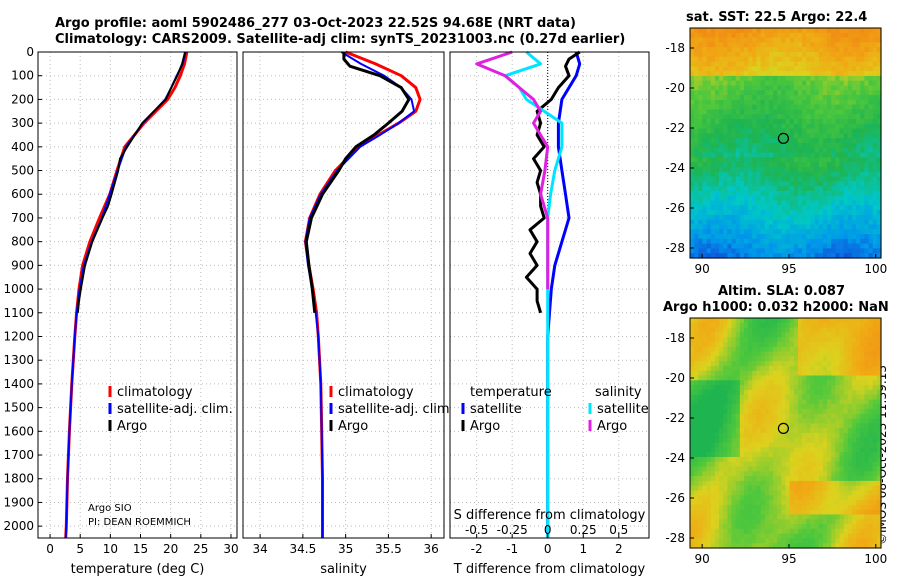  Describe the element at coordinates (18, 502) in the screenshot. I see `y-tick-label: 1900` at that location.